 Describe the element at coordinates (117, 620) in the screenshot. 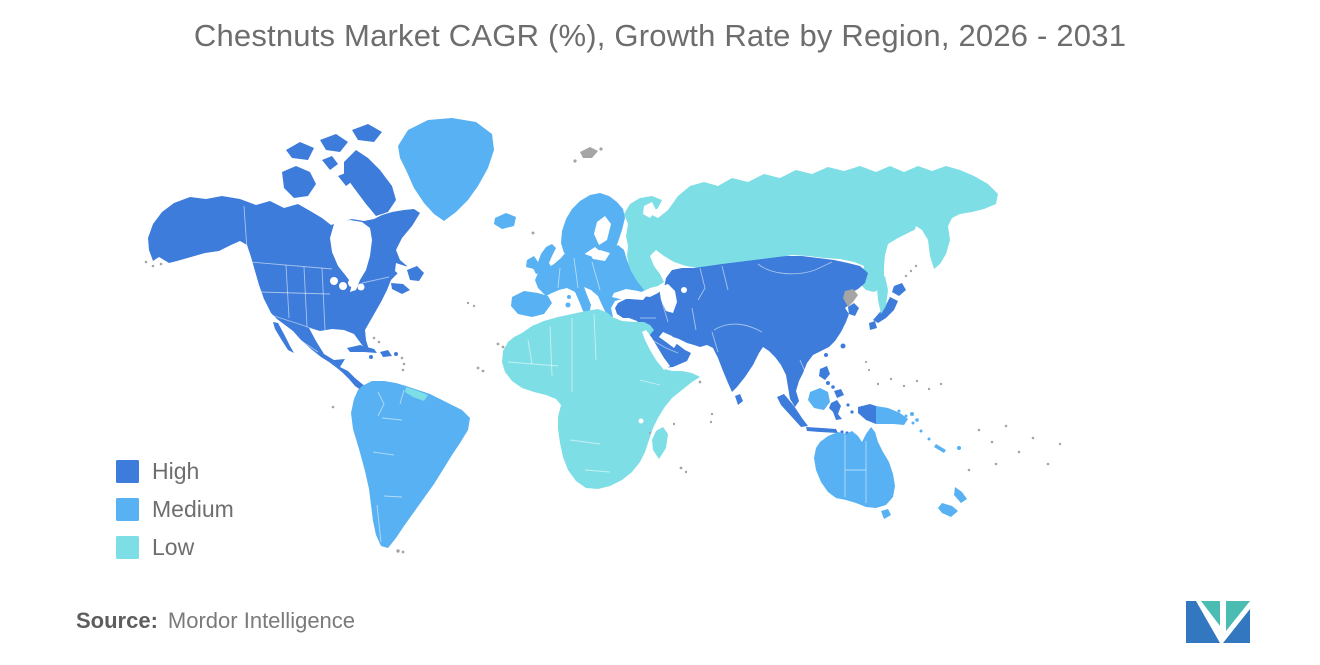

I see `source-label: Source:` at that location.